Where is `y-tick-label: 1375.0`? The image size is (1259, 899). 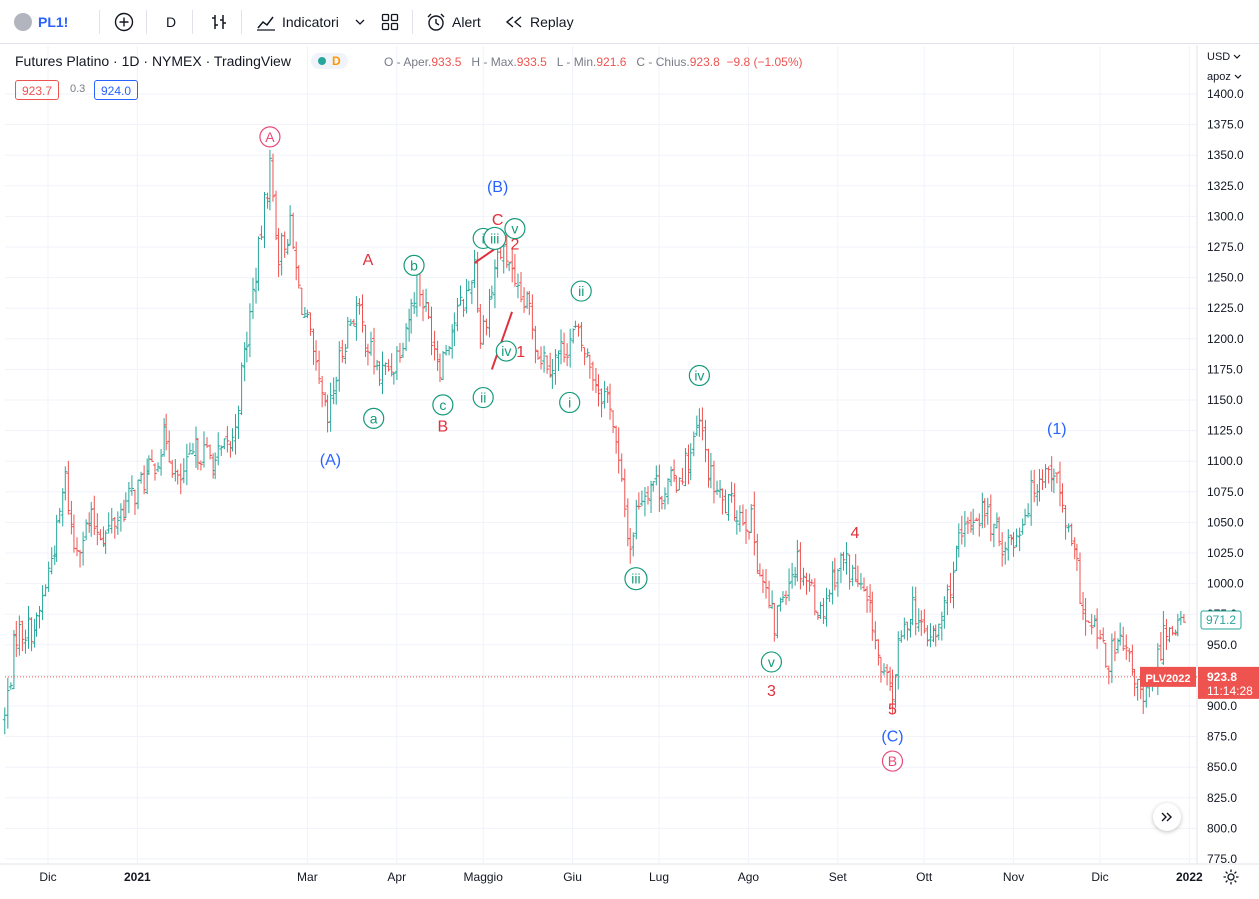 y-tick-label: 1375.0 is located at coordinates (1225, 125).